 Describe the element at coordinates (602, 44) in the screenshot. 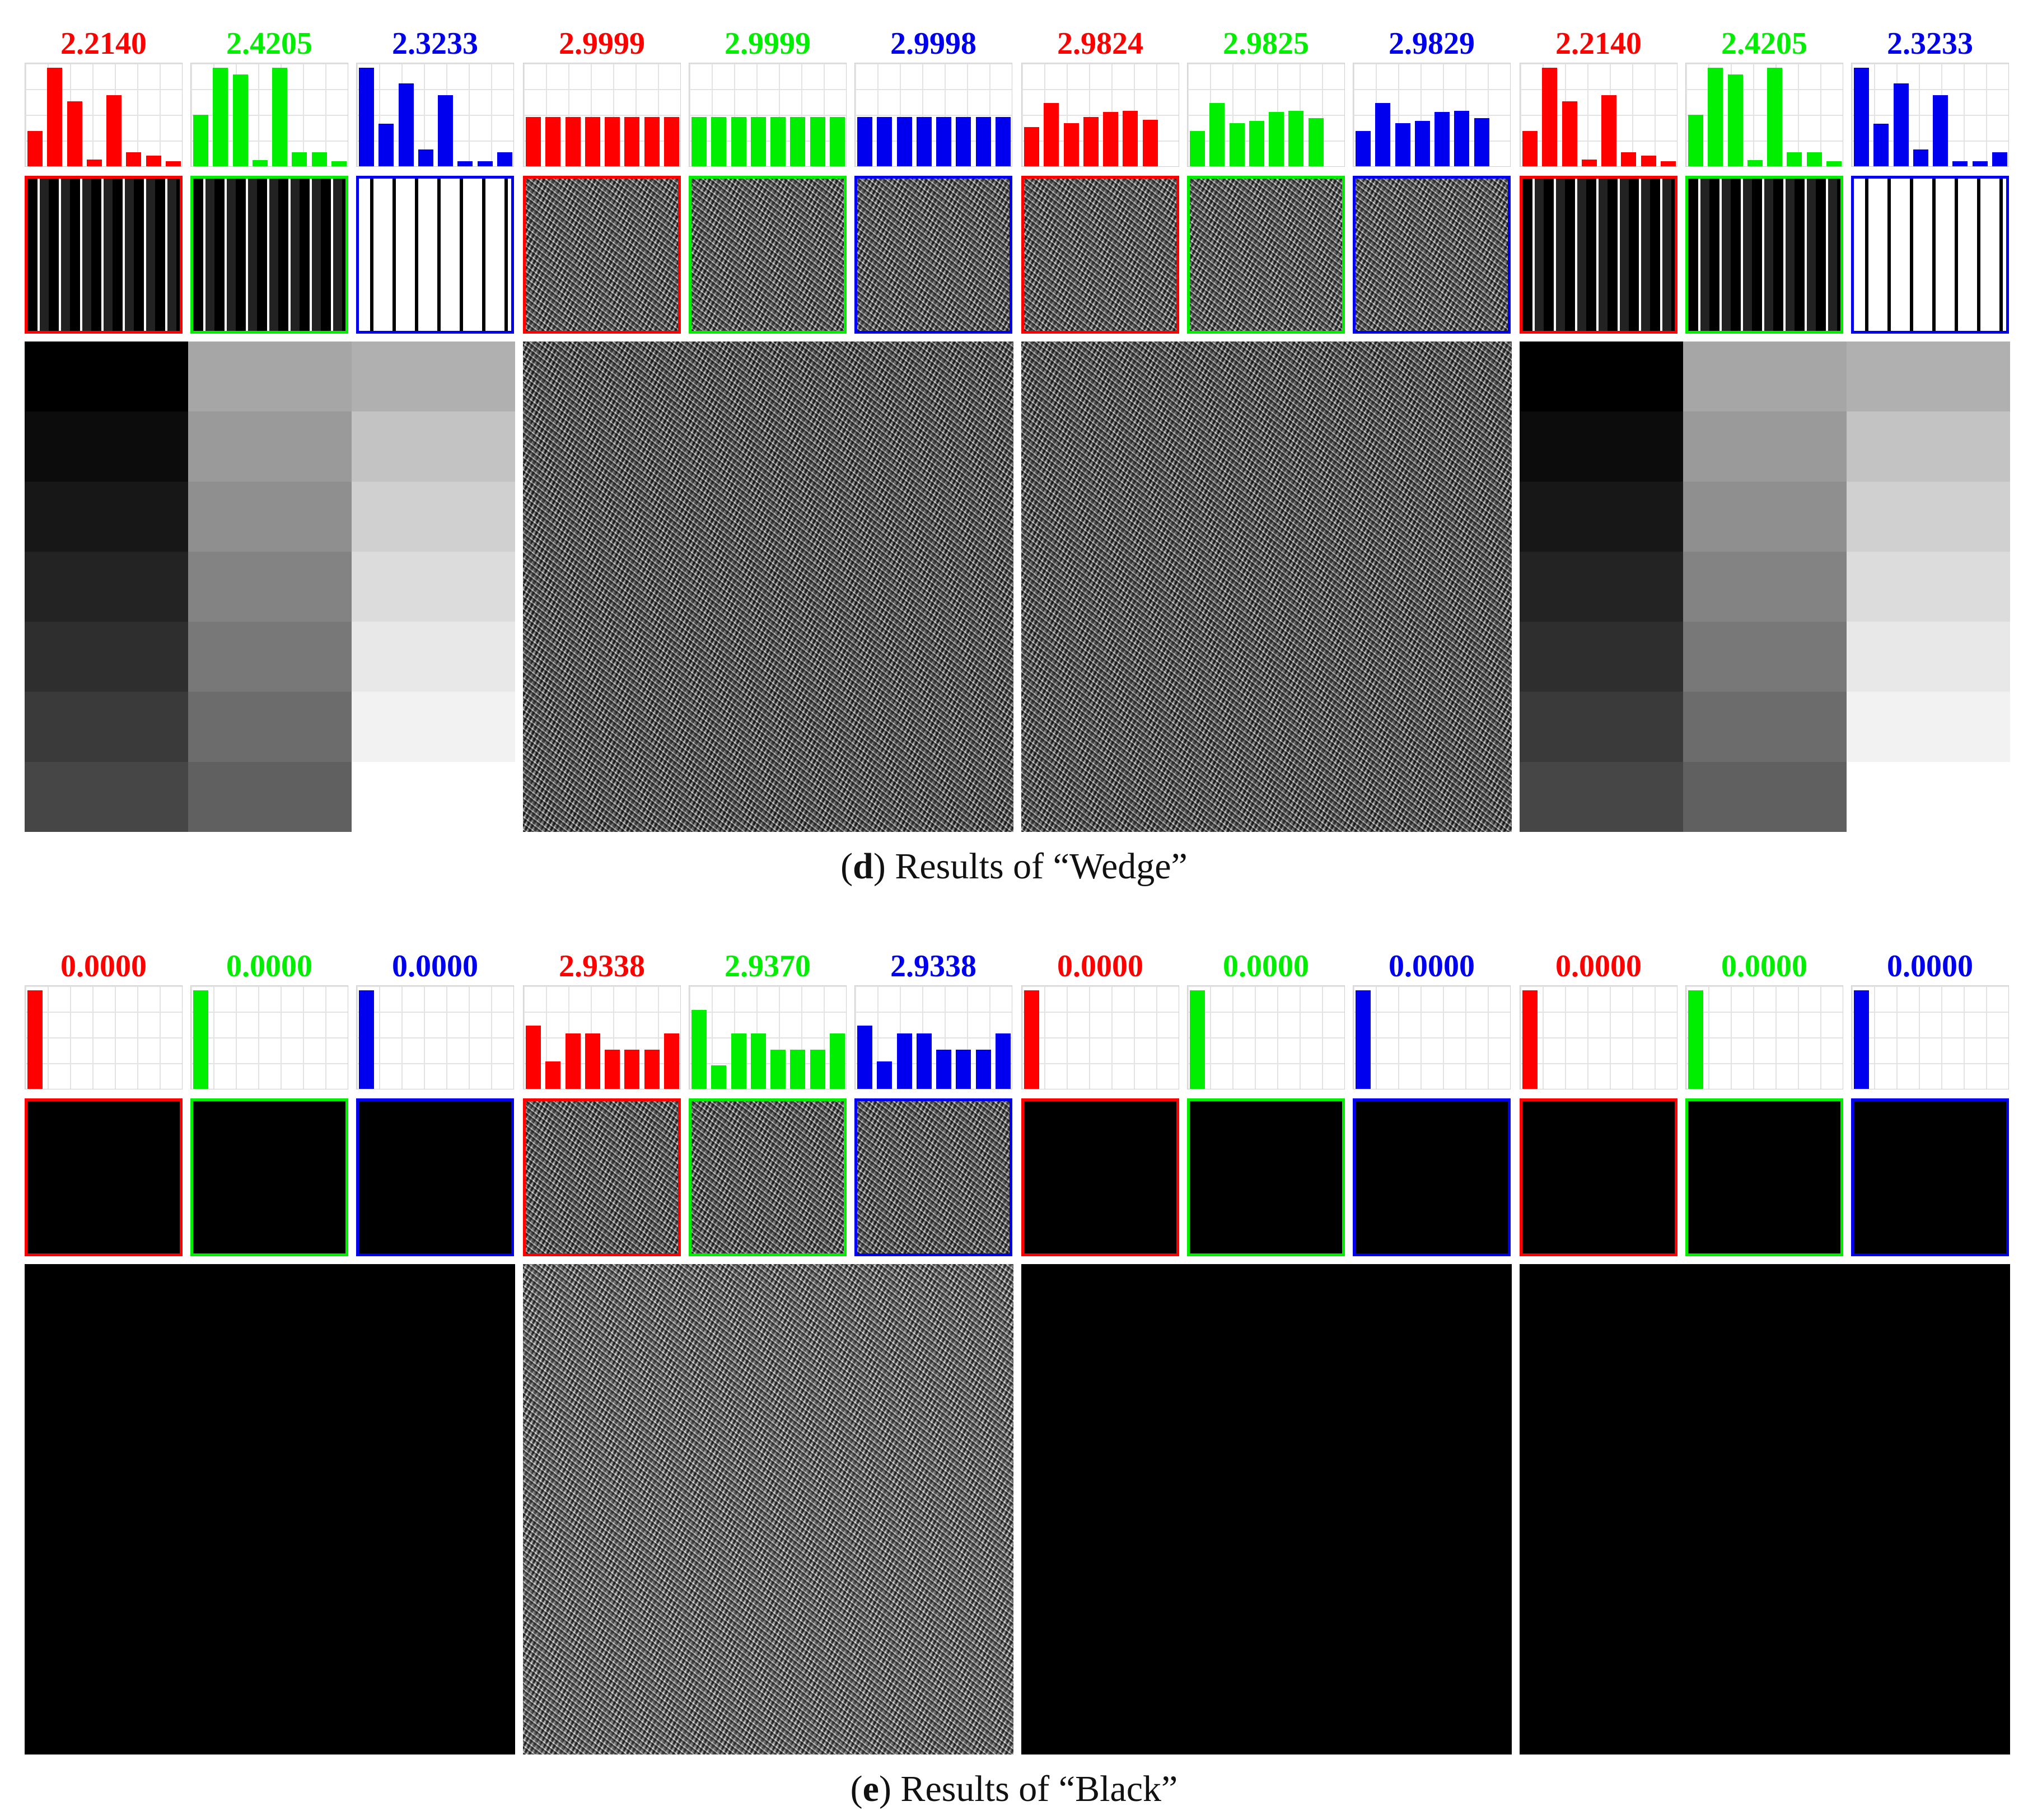

I see `entropy-value-red: 2.9999` at that location.